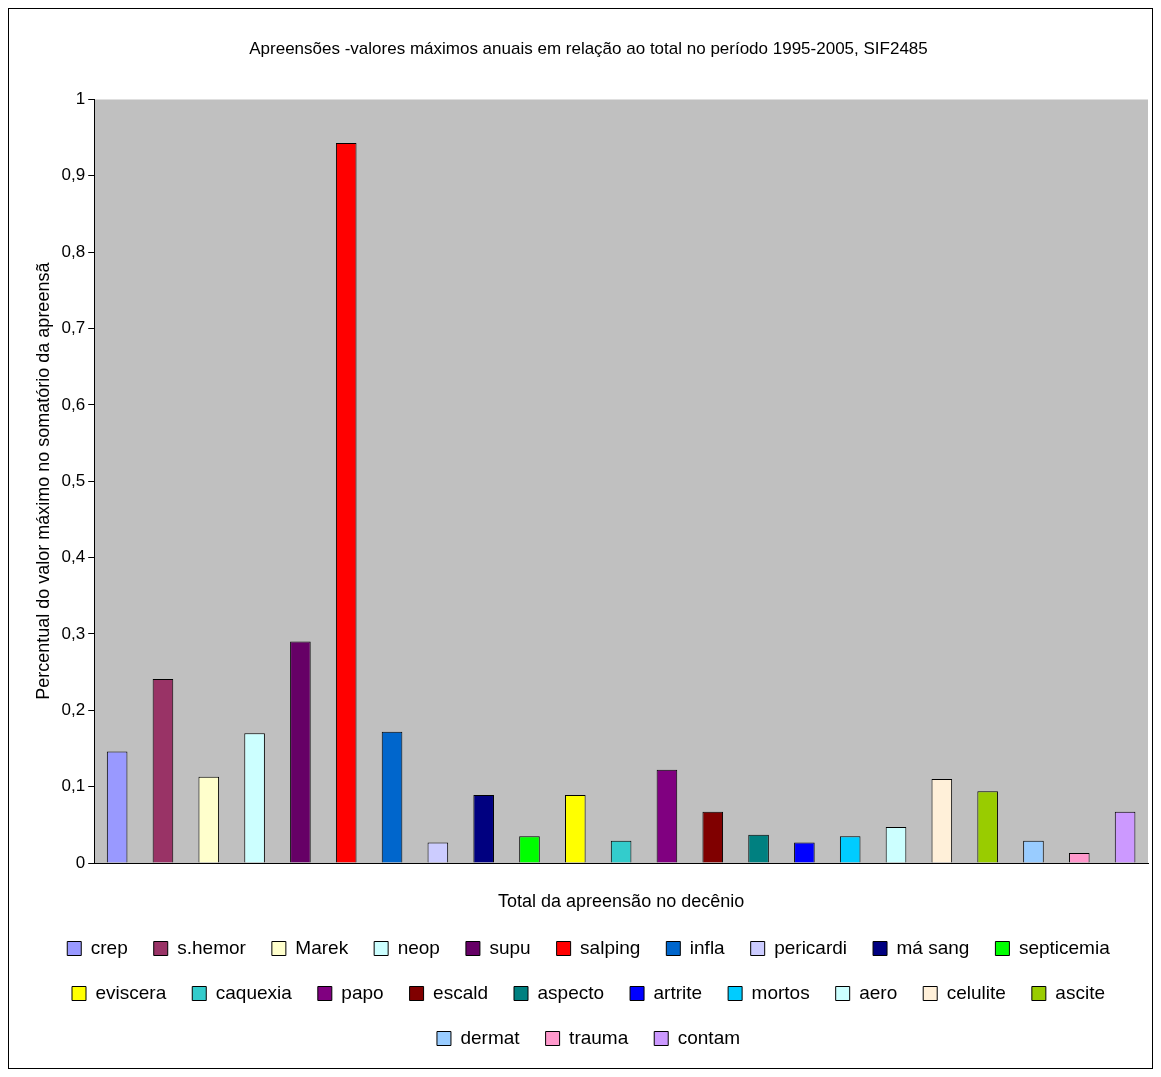 Image resolution: width=1161 pixels, height=1077 pixels. Describe the element at coordinates (131, 992) in the screenshot. I see `legend-label: eviscera` at that location.